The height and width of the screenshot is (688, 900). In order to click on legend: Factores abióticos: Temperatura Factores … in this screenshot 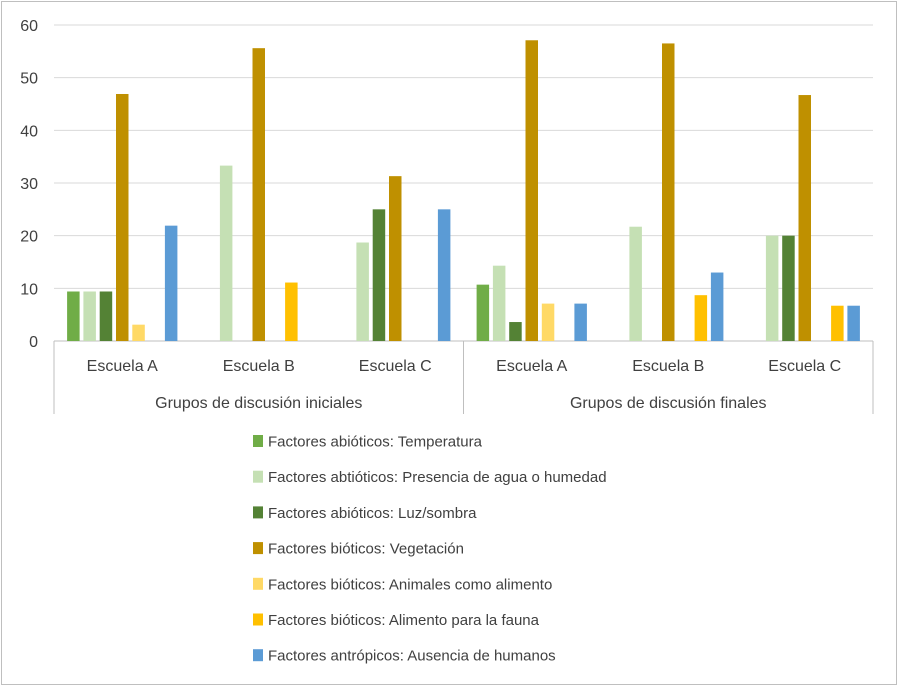, I will do `click(430, 549)`.